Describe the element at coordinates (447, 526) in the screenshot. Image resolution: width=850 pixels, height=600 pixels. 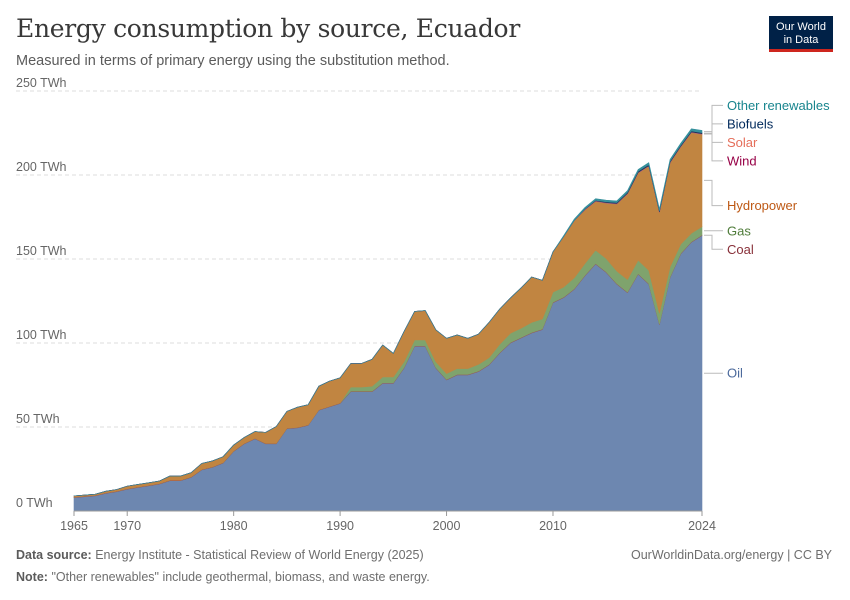
I see `x-tick-label: 2000` at that location.